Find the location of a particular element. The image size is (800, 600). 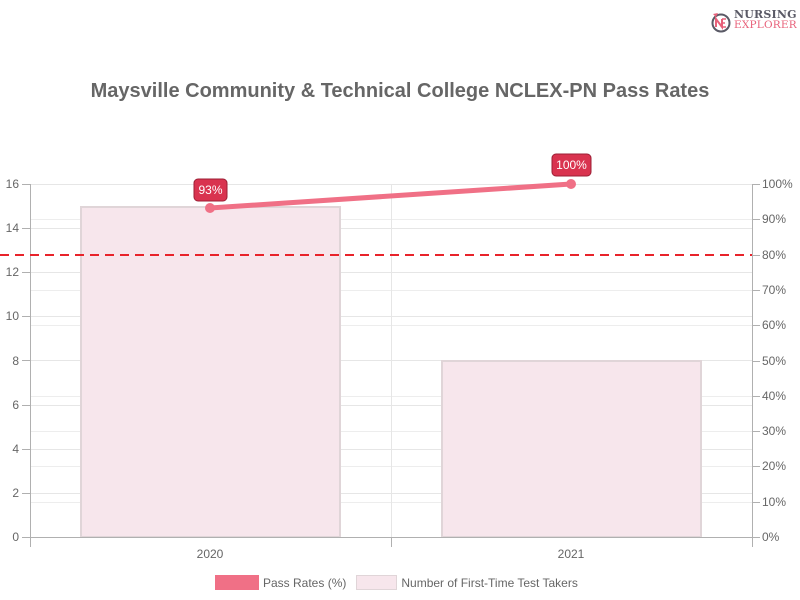

logo-text-explorer: EXPLORER is located at coordinates (765, 25).